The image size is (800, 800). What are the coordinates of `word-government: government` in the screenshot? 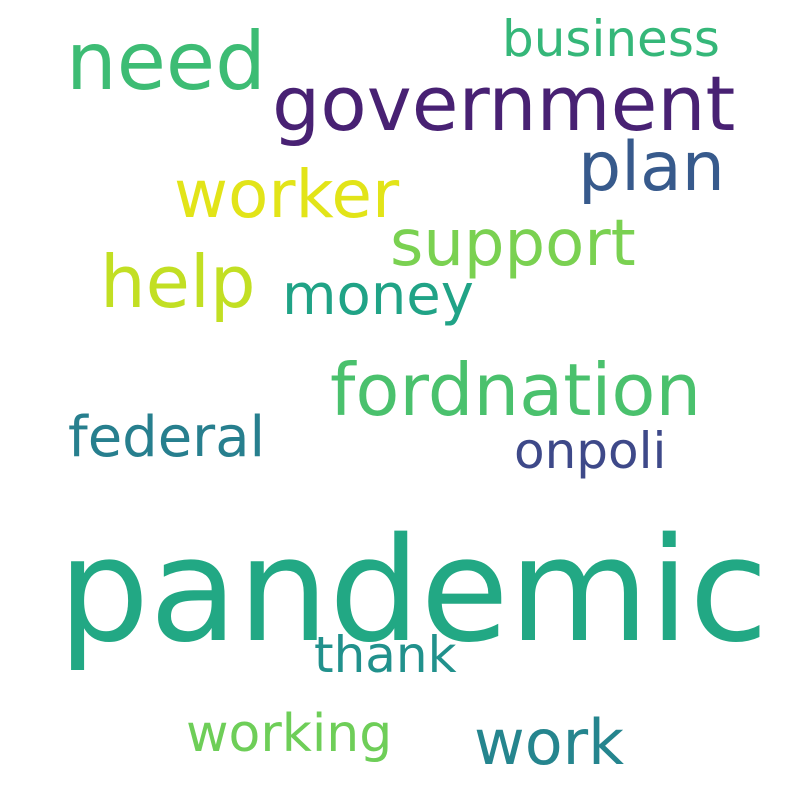 It's located at (504, 103).